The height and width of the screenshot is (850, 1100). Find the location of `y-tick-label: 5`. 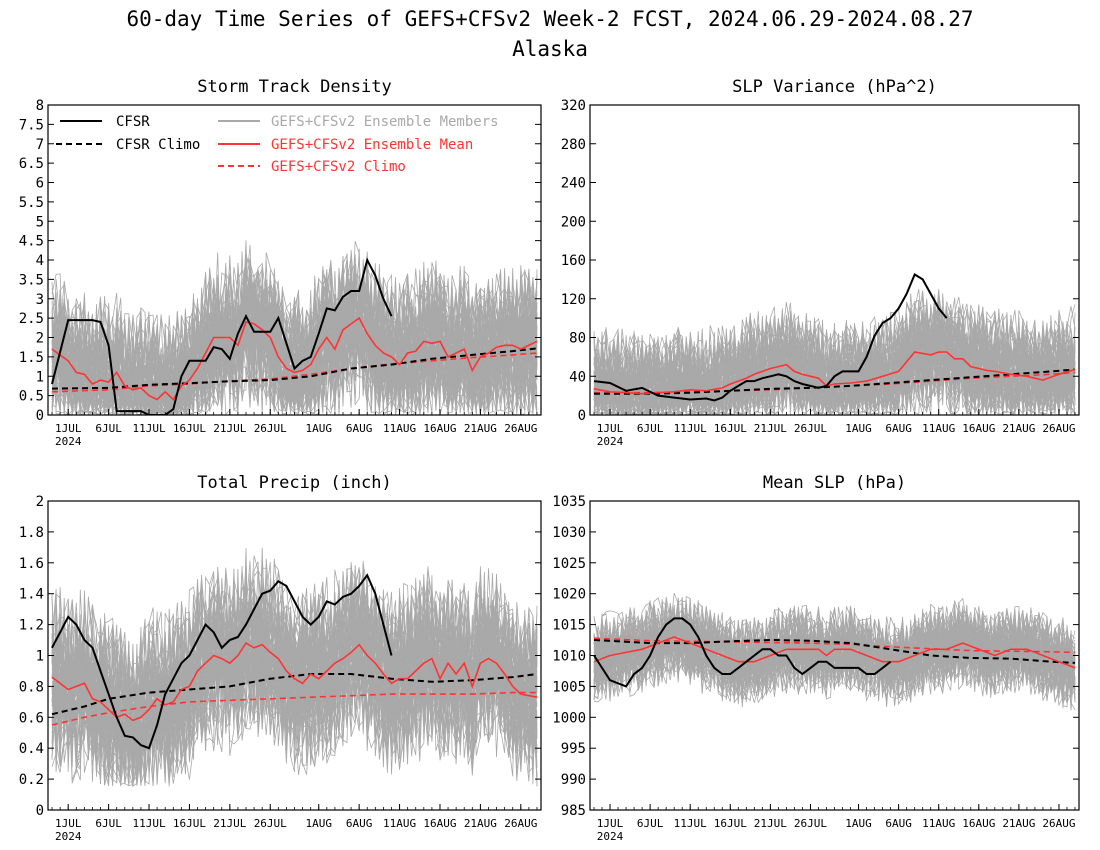

y-tick-label: 5 is located at coordinates (40, 222).